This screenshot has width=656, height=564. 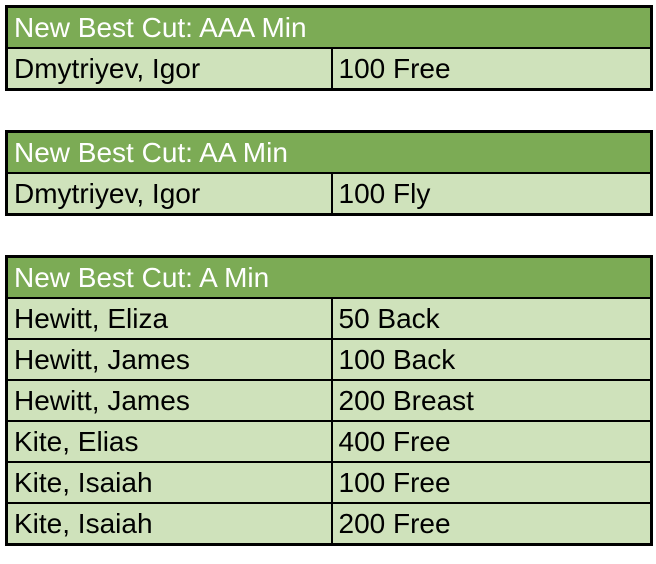 I want to click on event-cell: 200 Breast, so click(x=491, y=400).